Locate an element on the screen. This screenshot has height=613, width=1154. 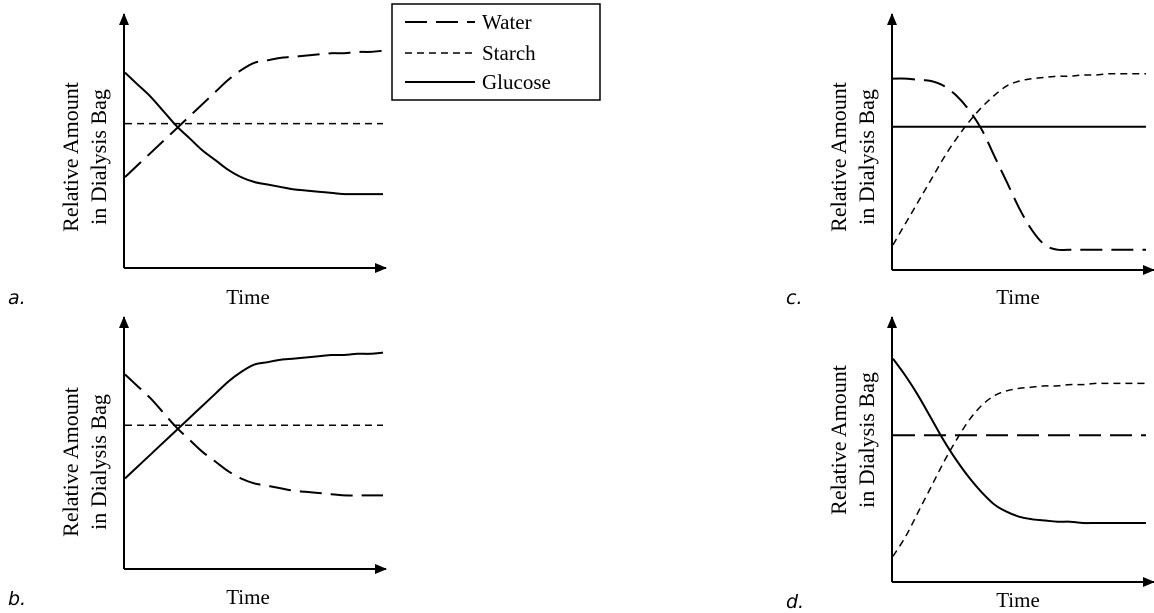
legend-label-water: Water is located at coordinates (507, 22).